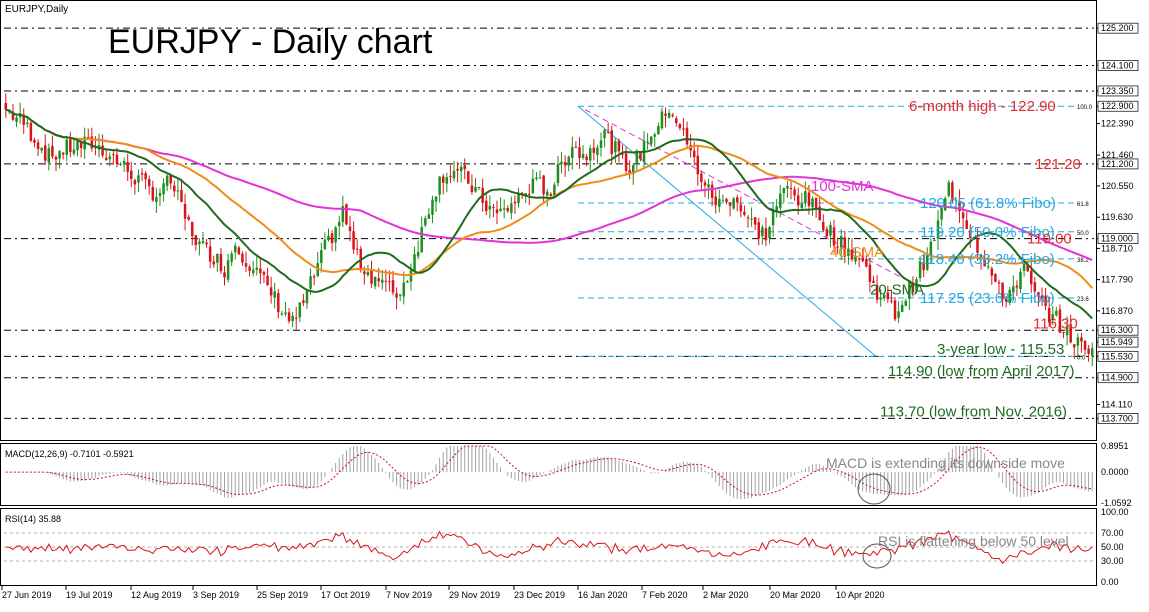 The image size is (1149, 612). What do you see at coordinates (987, 298) in the screenshot?
I see `annotation-label: 117.25 (23.6% Fibo)` at bounding box center [987, 298].